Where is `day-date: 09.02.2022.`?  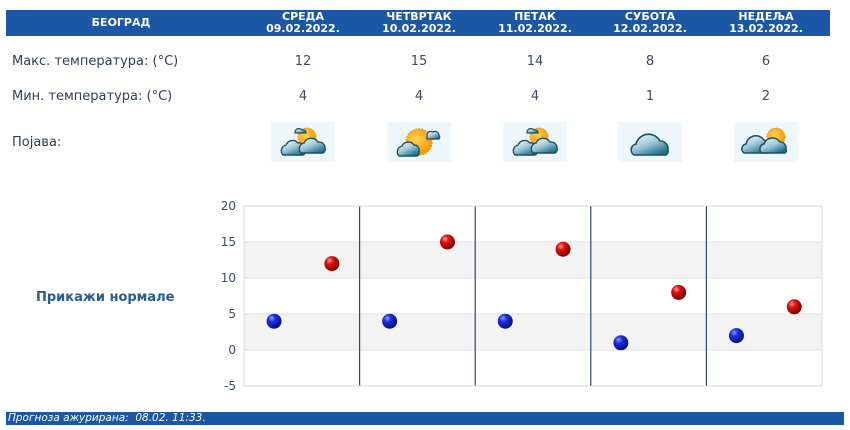 day-date: 09.02.2022. is located at coordinates (303, 28).